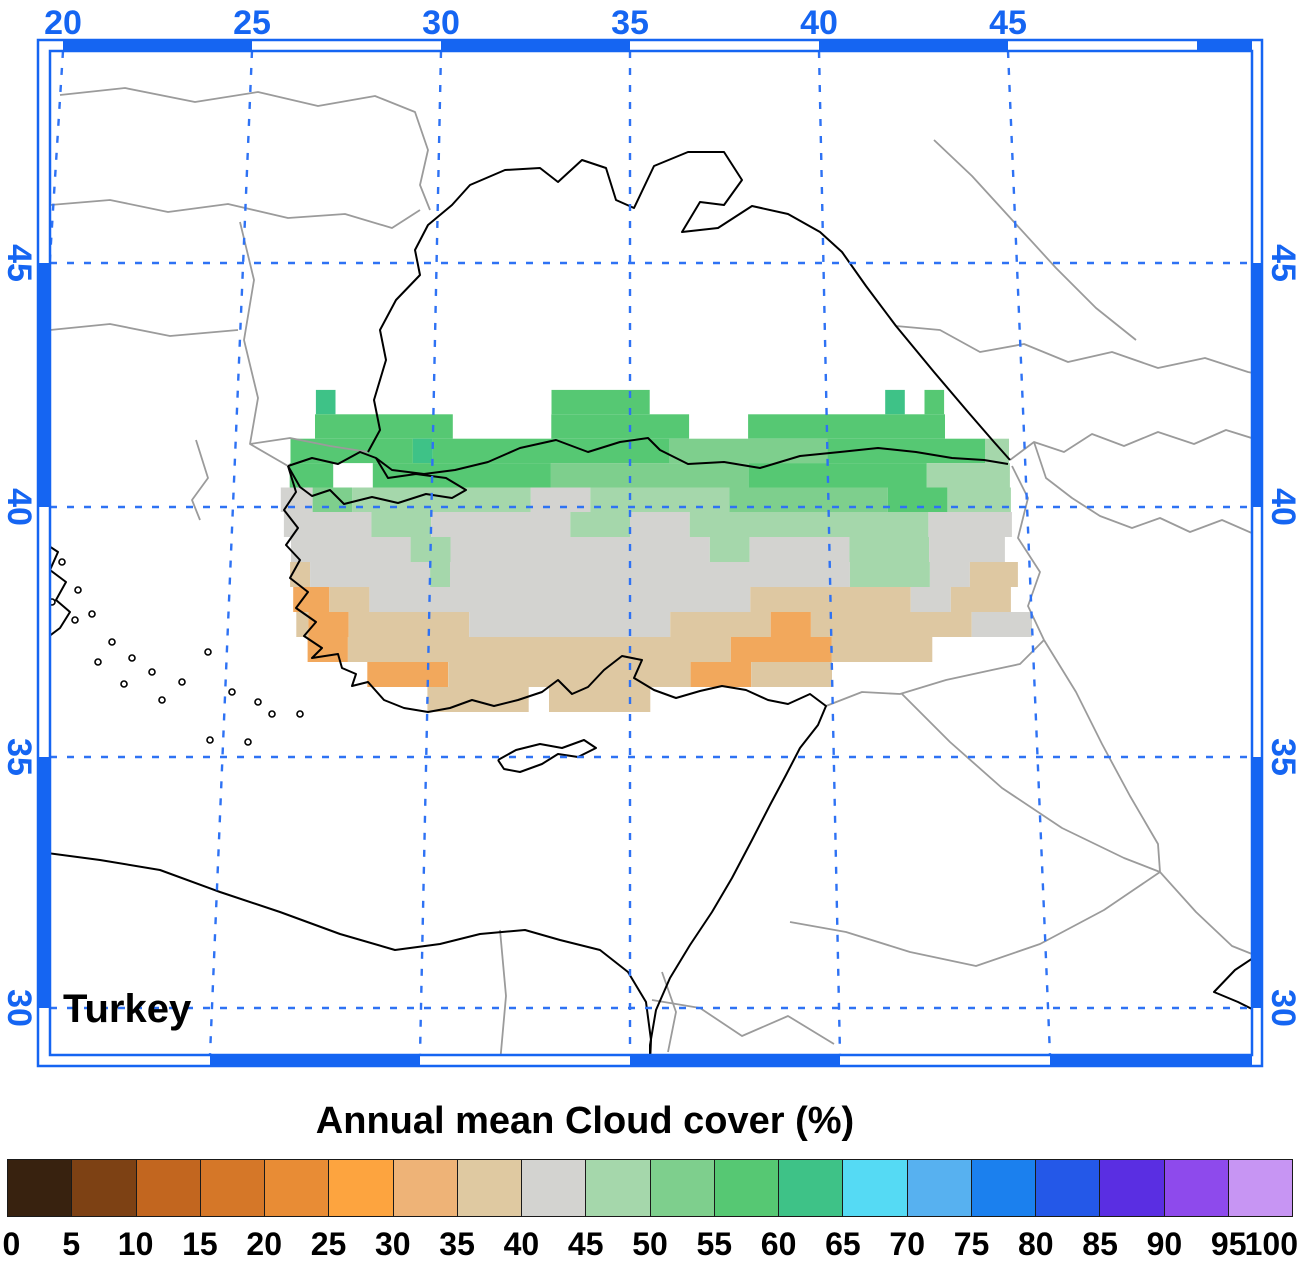 The width and height of the screenshot is (1300, 1265). Describe the element at coordinates (1224, 45) in the screenshot. I see `top-axis-band` at that location.